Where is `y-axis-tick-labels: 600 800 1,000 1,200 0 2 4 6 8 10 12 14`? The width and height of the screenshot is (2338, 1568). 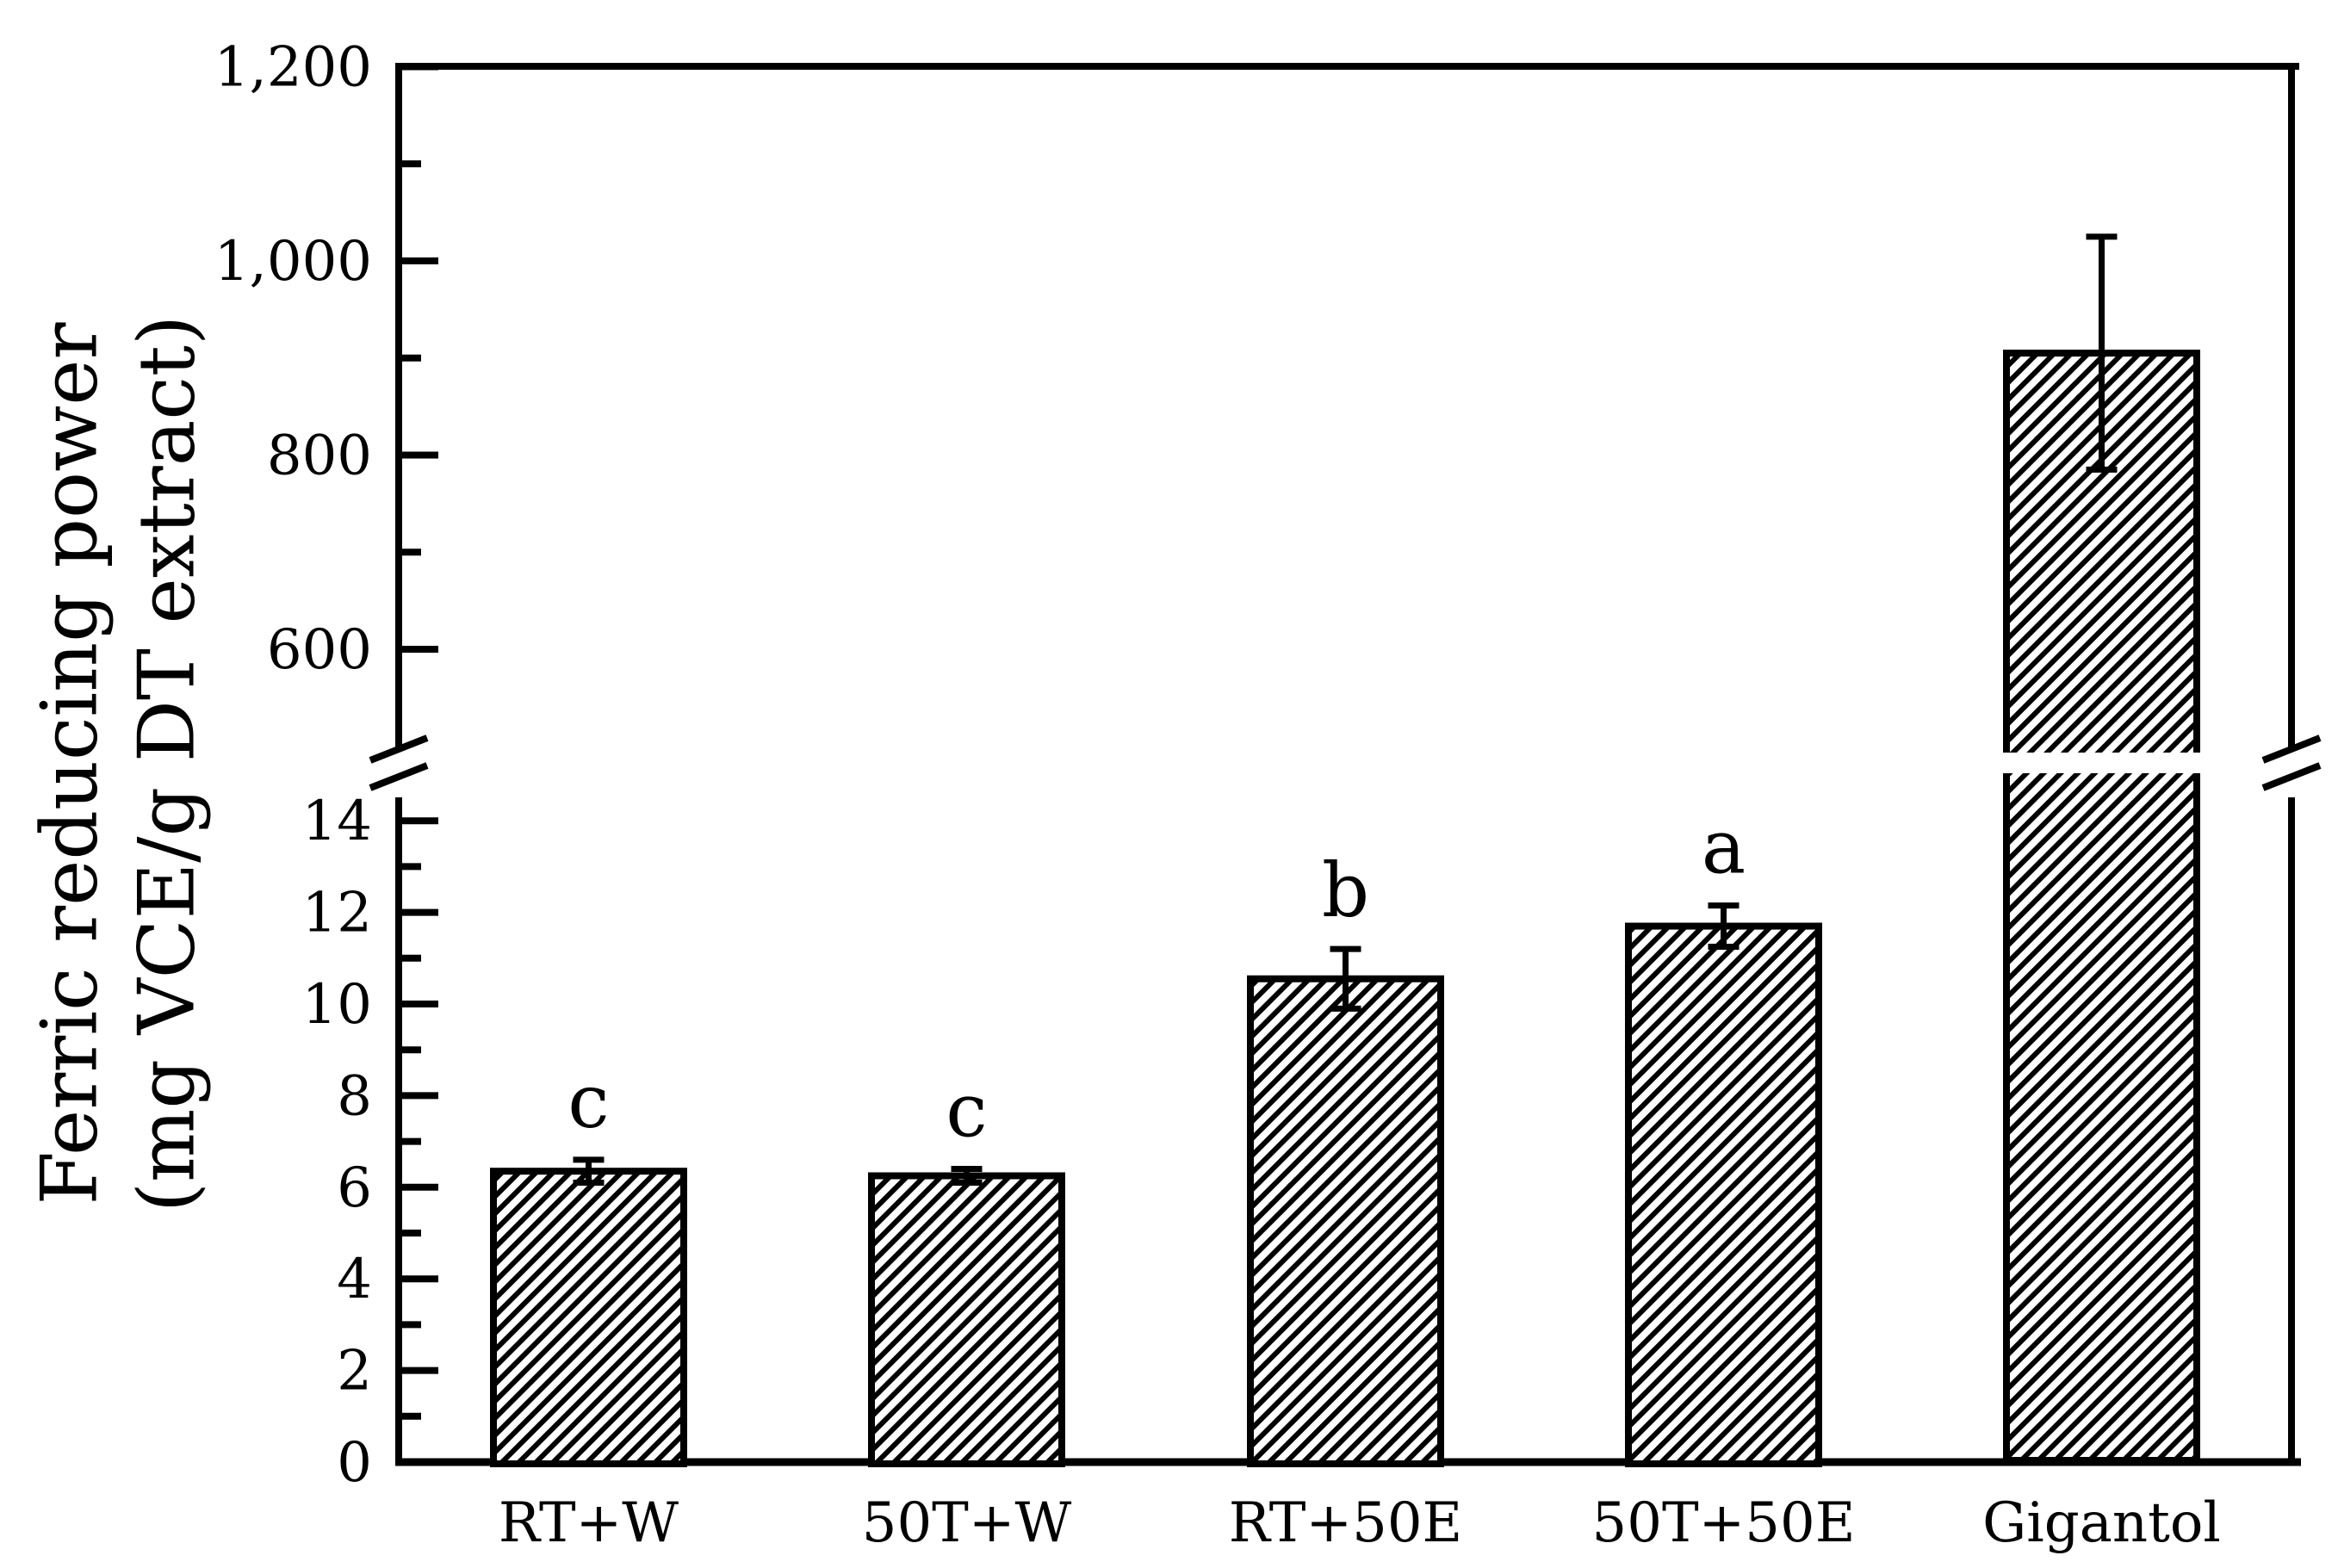
y-axis-tick-labels: 600 800 1,000 1,200 0 2 4 6 8 10 12 14 is located at coordinates (293, 766).